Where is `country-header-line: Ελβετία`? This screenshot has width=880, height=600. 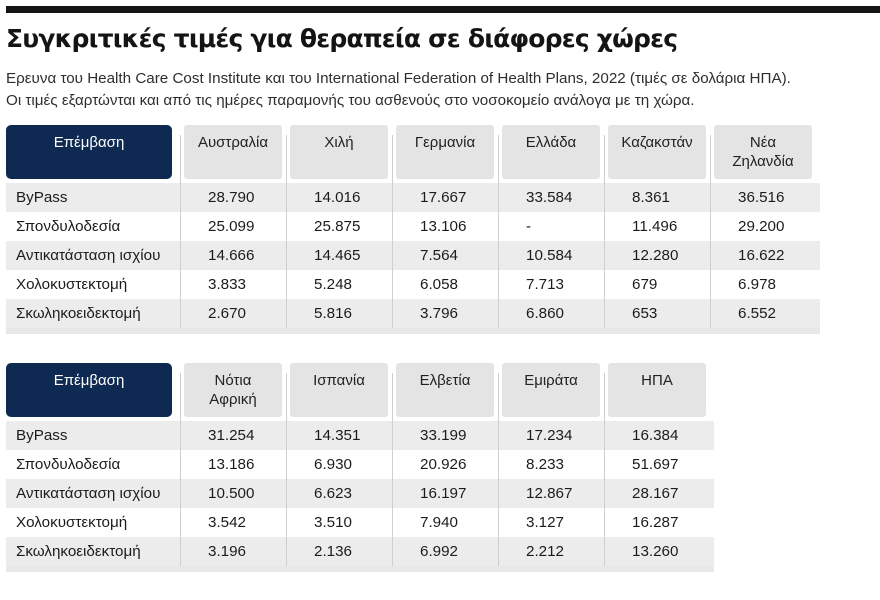 country-header-line: Ελβετία is located at coordinates (445, 380).